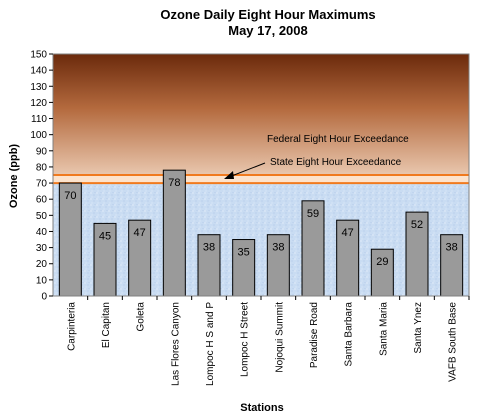  What do you see at coordinates (267, 14) in the screenshot?
I see `chart-title: Ozone Daily Eight Hour Maximums` at bounding box center [267, 14].